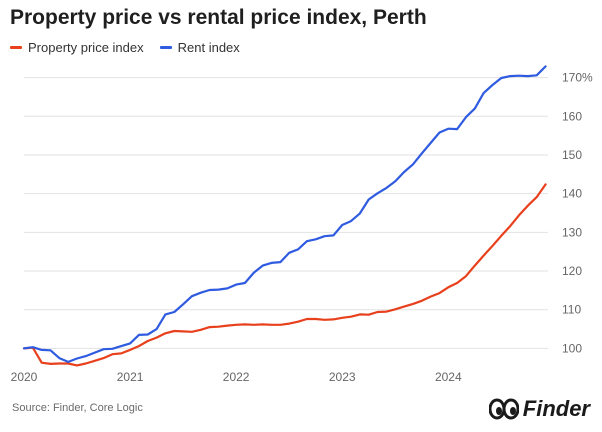 This screenshot has height=432, width=602. What do you see at coordinates (77, 408) in the screenshot?
I see `source-note: Source: Finder, Core Logic` at bounding box center [77, 408].